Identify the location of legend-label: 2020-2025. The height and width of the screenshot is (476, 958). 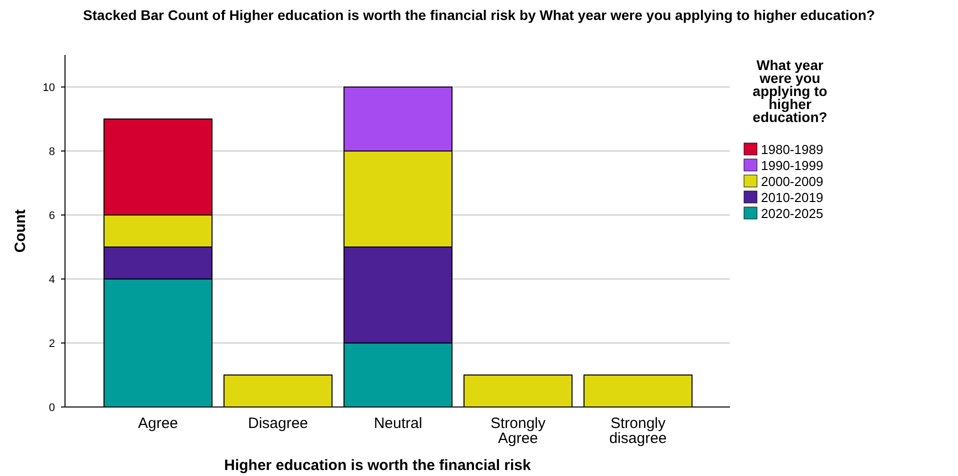
(792, 213).